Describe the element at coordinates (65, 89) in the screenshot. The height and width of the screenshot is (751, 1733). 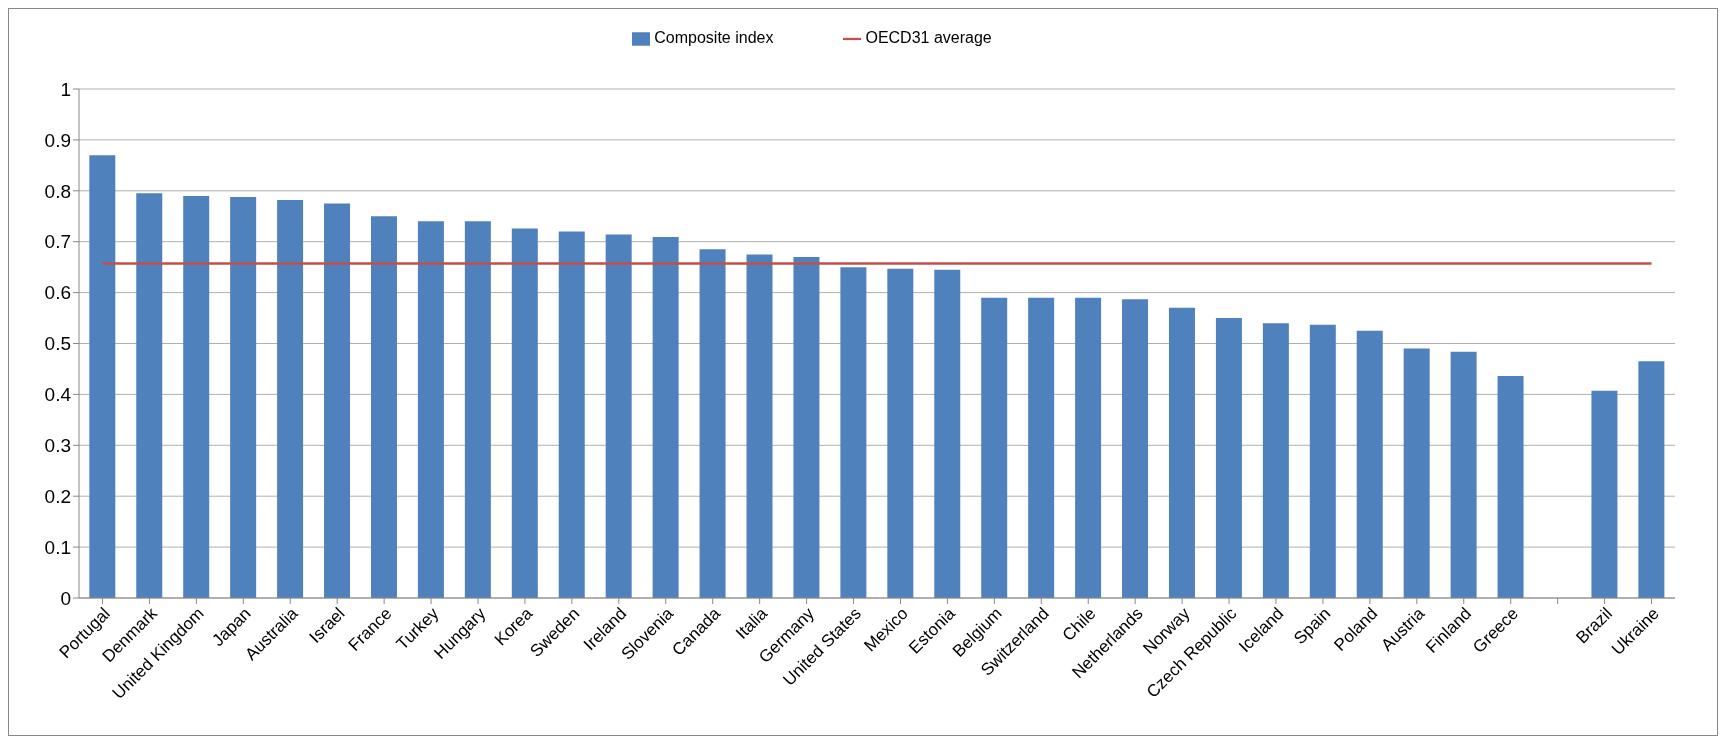
I see `y-tick-label: 1` at that location.